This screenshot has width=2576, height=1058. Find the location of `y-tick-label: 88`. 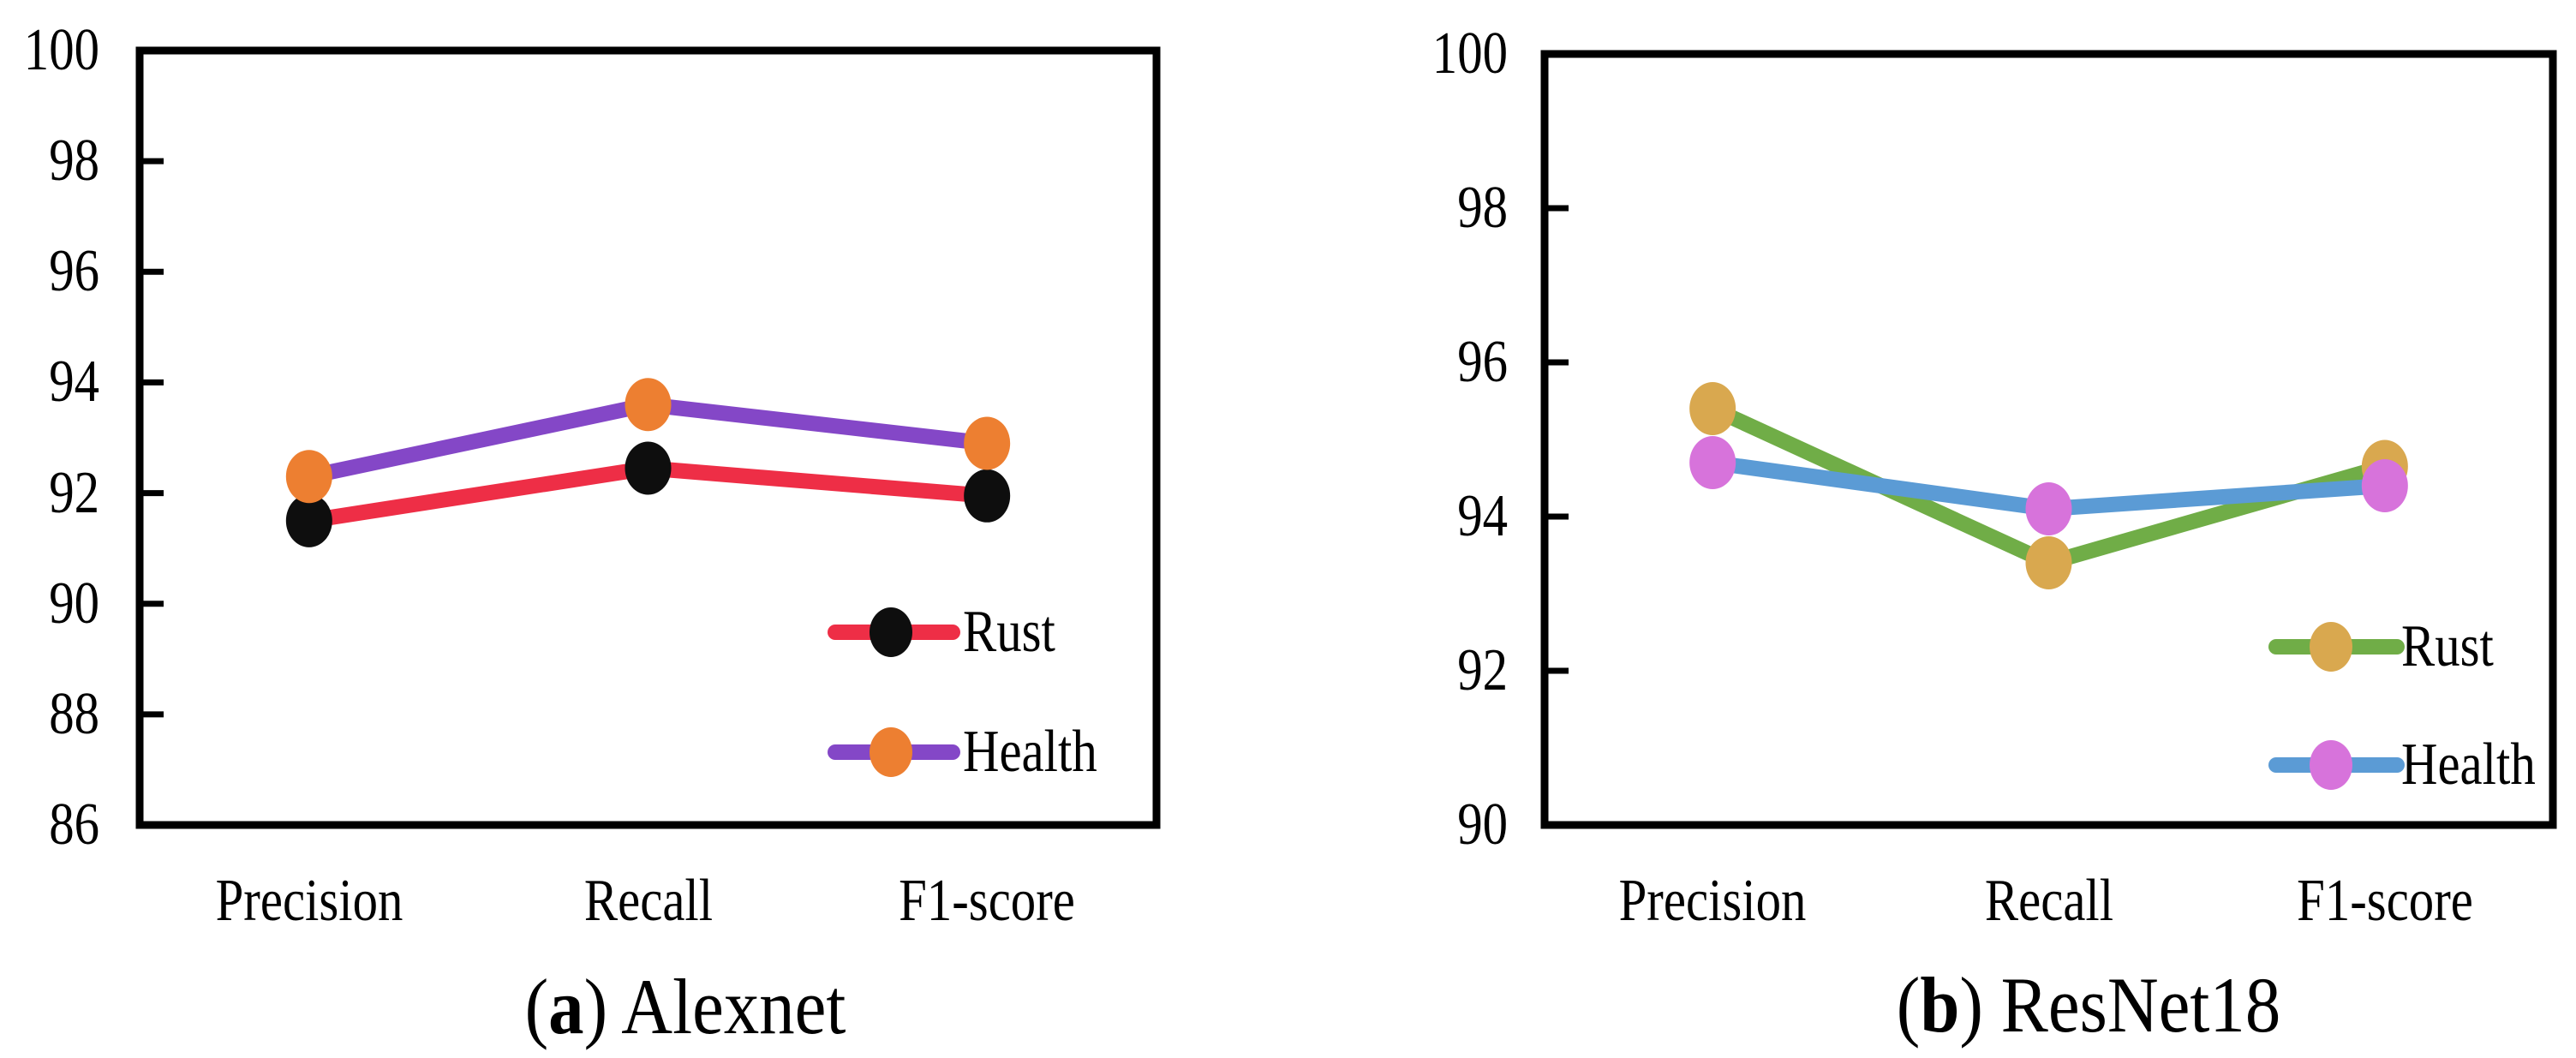

y-tick-label: 88 is located at coordinates (74, 713).